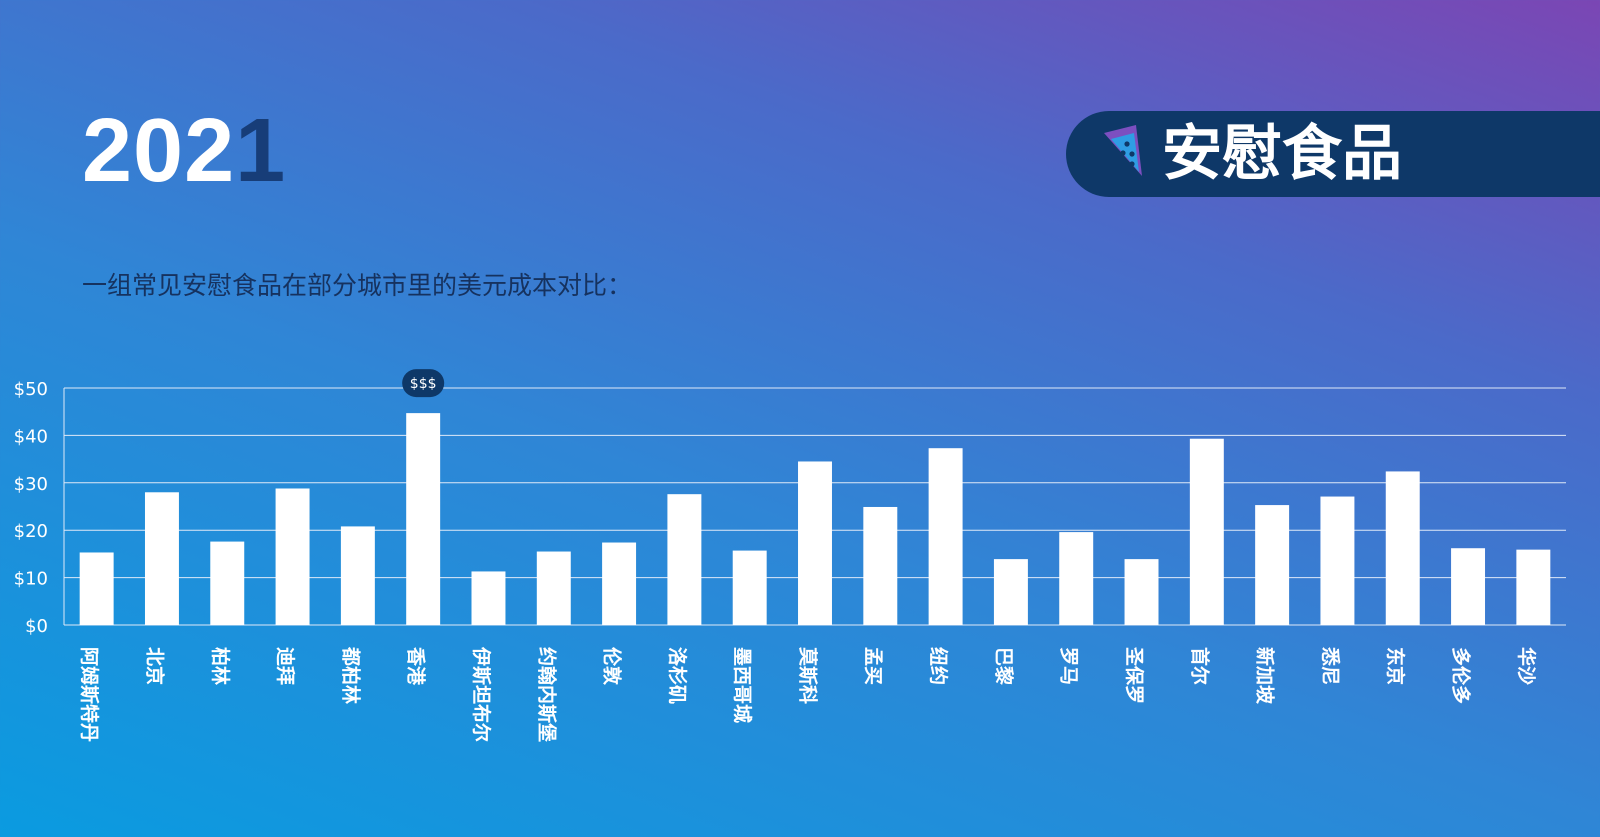 The image size is (1600, 837). What do you see at coordinates (1265, 676) in the screenshot?
I see `x-tick-label: 新加坡` at bounding box center [1265, 676].